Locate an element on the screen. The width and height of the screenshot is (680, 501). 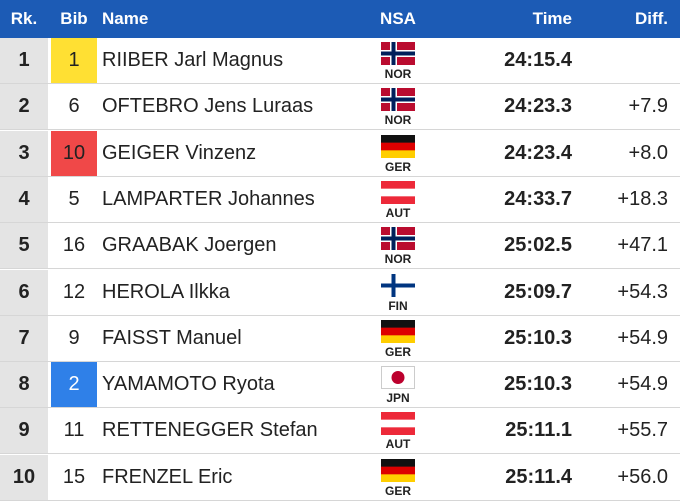
diff-cell: +56.0 is located at coordinates (642, 476).